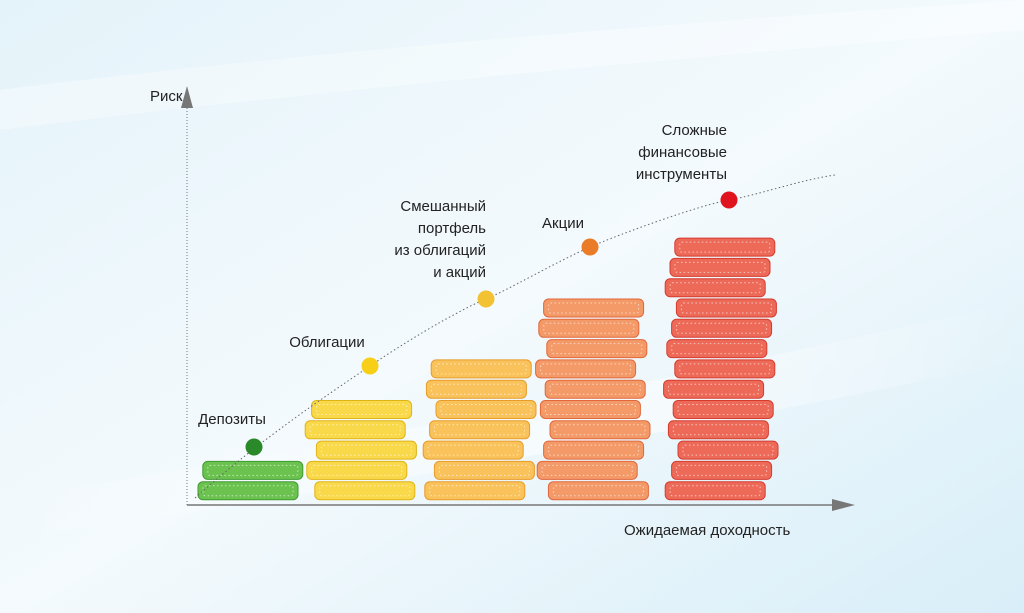 The image size is (1024, 613). What do you see at coordinates (440, 250) in the screenshot?
I see `item-label: из облигаций` at bounding box center [440, 250].